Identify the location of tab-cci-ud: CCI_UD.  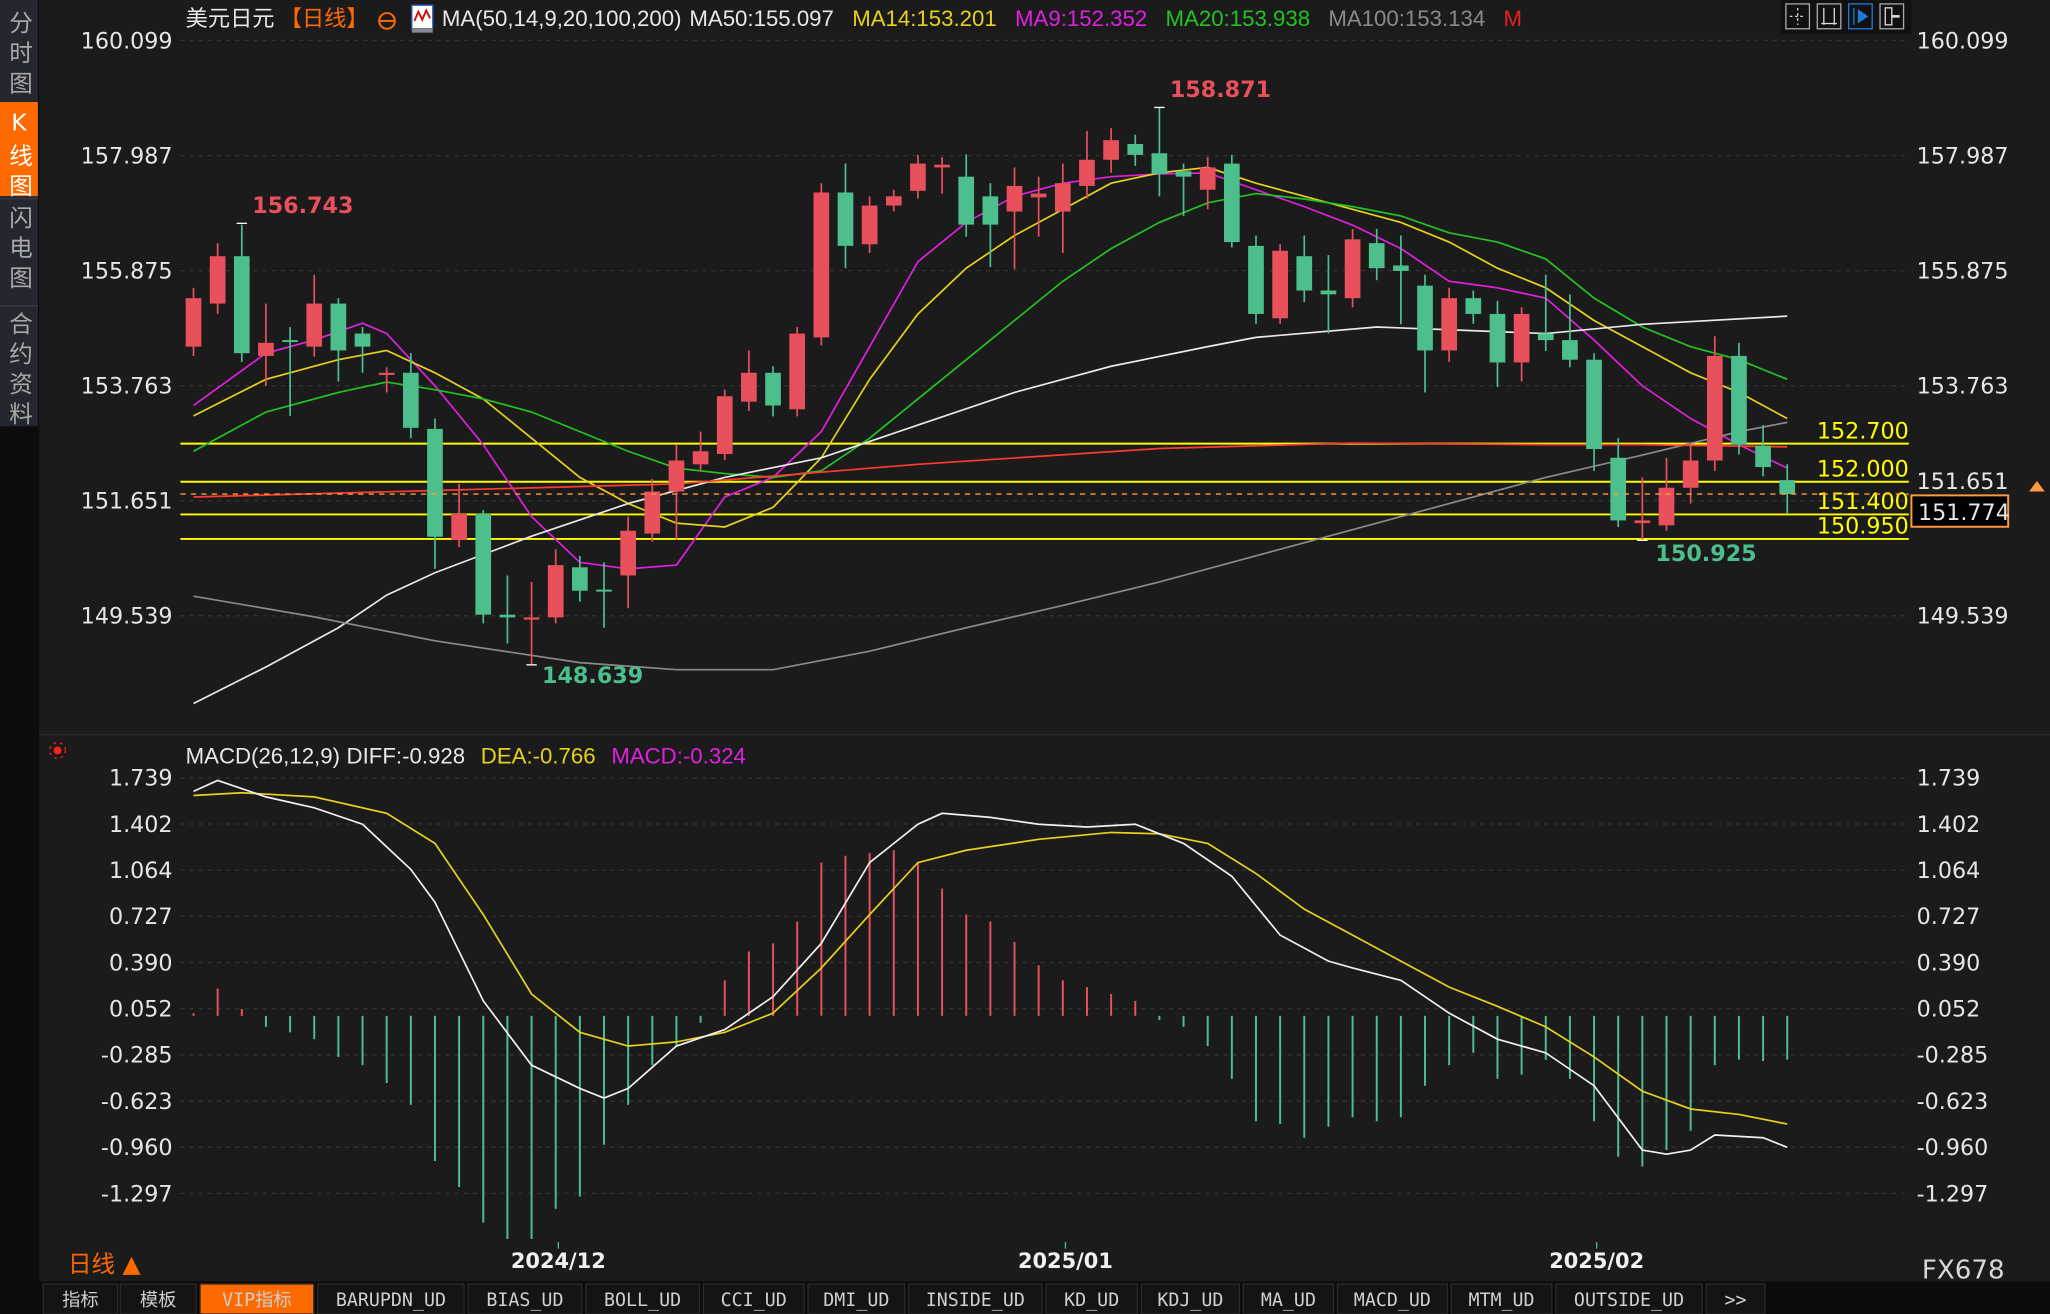
(753, 1298).